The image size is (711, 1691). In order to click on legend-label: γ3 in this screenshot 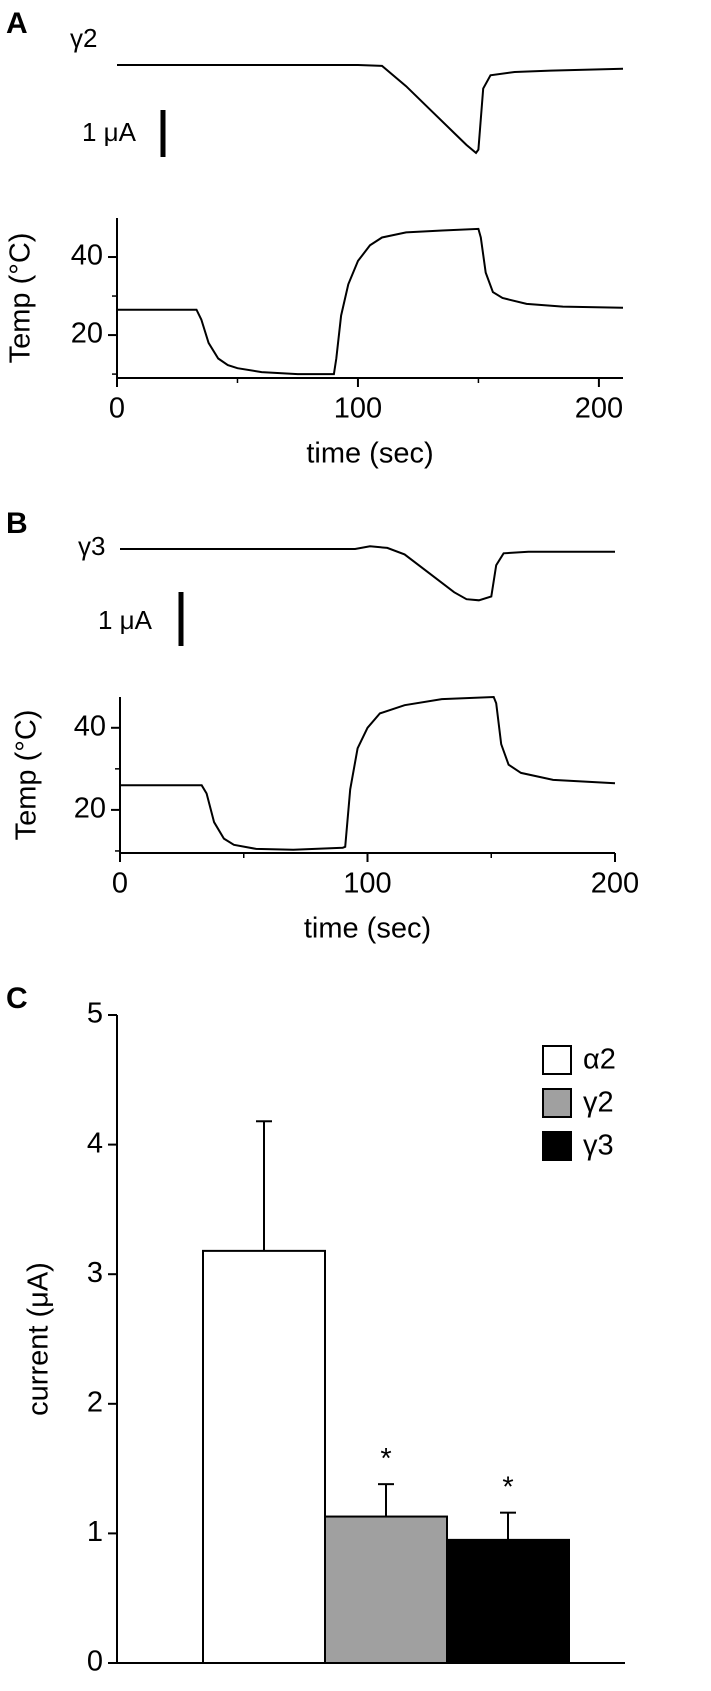, I will do `click(598, 1146)`.